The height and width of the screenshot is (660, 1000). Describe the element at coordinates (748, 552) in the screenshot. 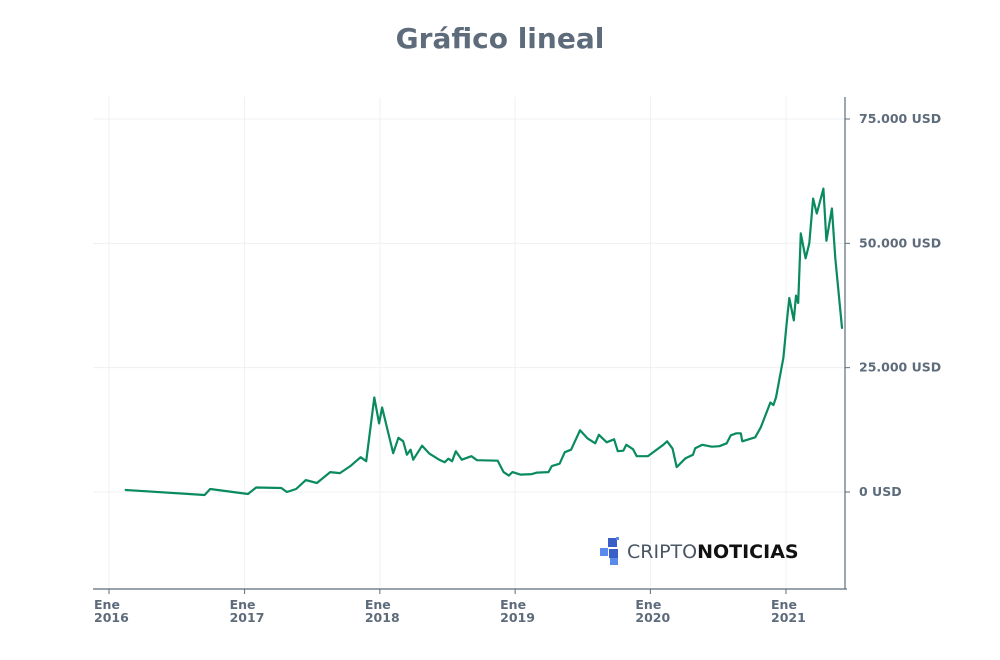

I see `logo-text-noticias: NOTICIAS` at that location.